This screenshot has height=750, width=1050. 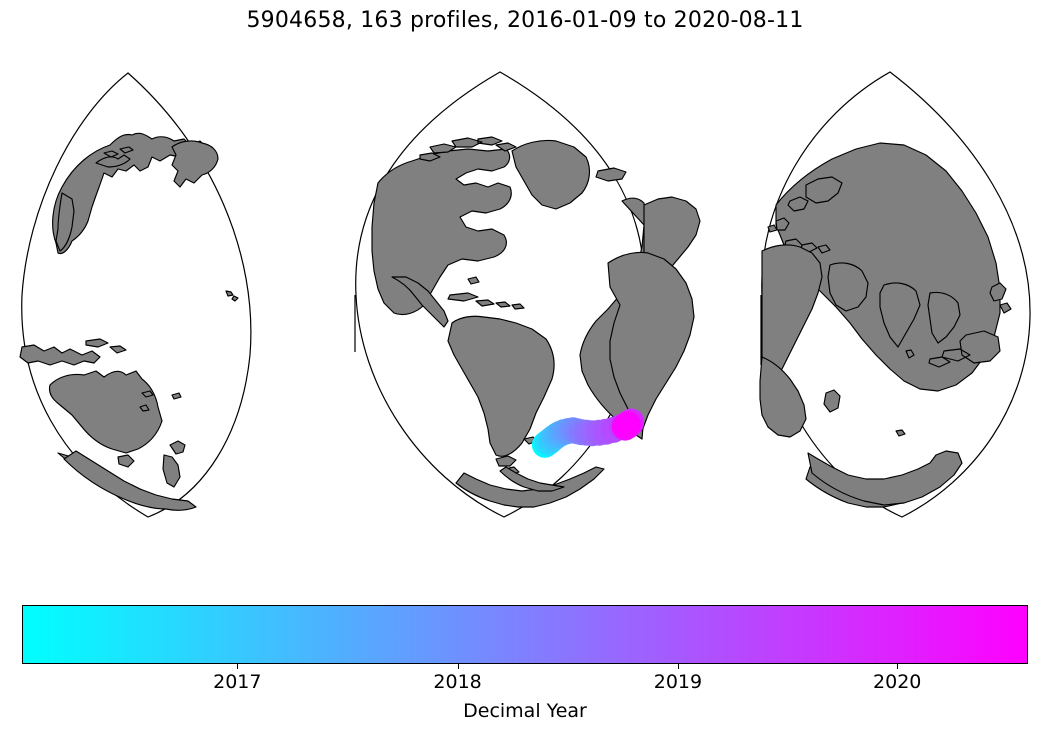 What do you see at coordinates (678, 682) in the screenshot?
I see `colorbar-ticklabel-2019: 2019` at bounding box center [678, 682].